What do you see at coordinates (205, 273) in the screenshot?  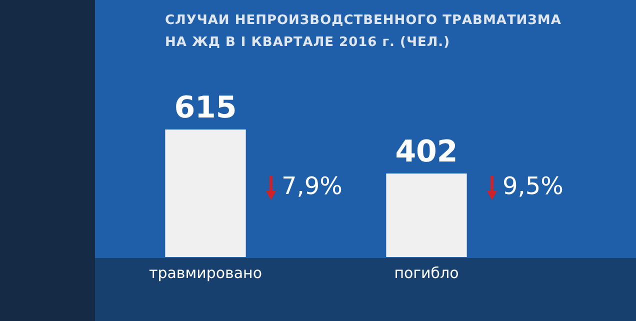 I see `x-tick-label: травмировано` at bounding box center [205, 273].